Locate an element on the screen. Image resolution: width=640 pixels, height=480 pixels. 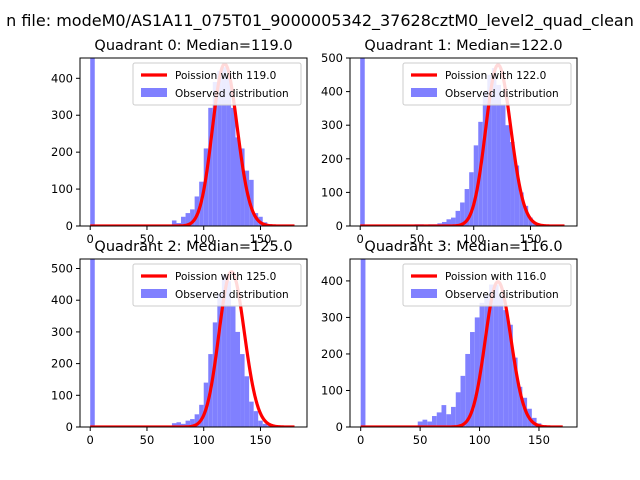
legend: Poission with 122.0 Observed distribution is located at coordinates (487, 84).